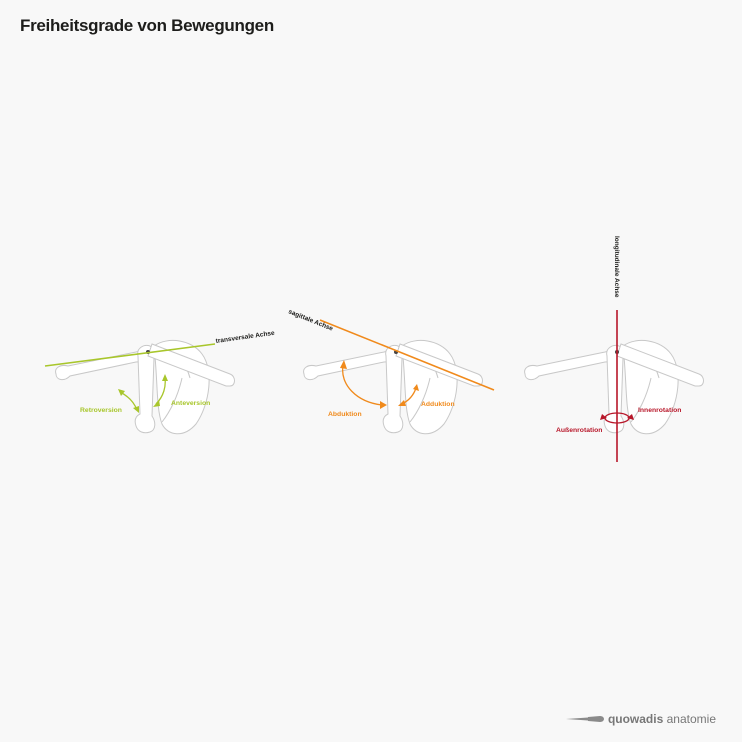 This screenshot has width=742, height=742. What do you see at coordinates (310, 320) in the screenshot?
I see `sagittal-axis-label: sagittale Achse` at bounding box center [310, 320].